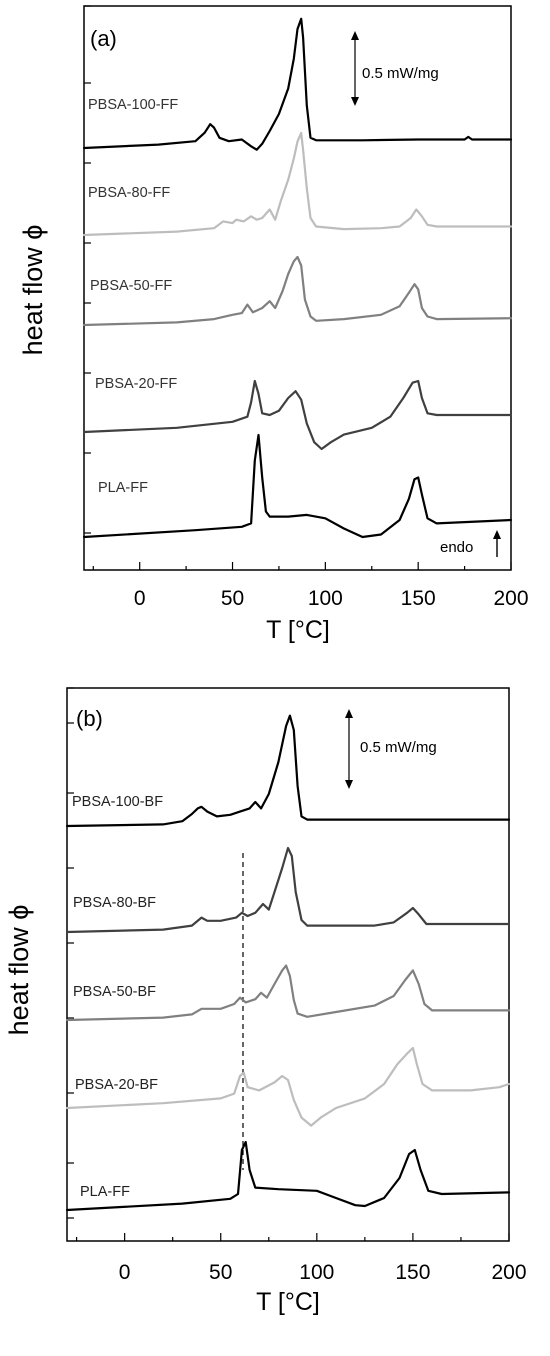  What do you see at coordinates (297, 415) in the screenshot?
I see `series-line-pbsa-20-ff` at bounding box center [297, 415].